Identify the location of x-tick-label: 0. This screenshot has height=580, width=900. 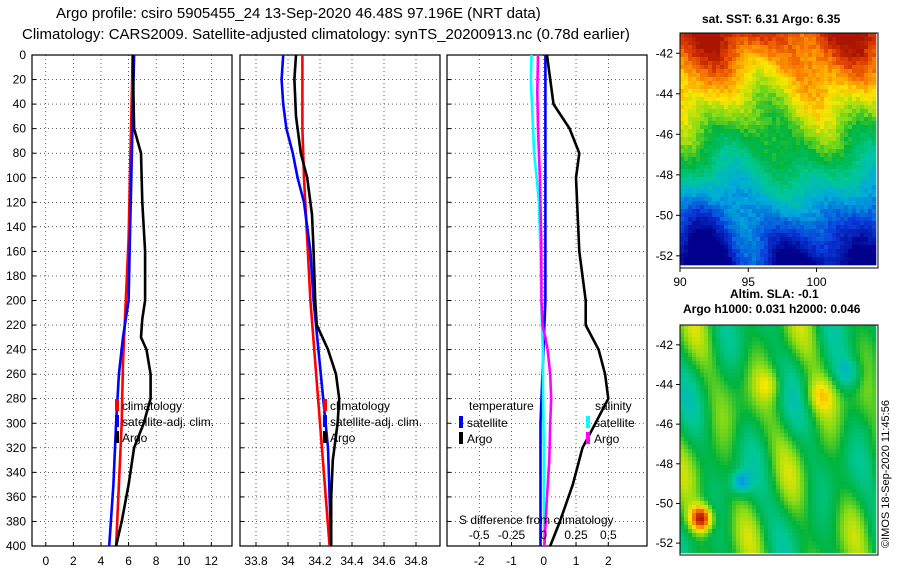
(543, 561).